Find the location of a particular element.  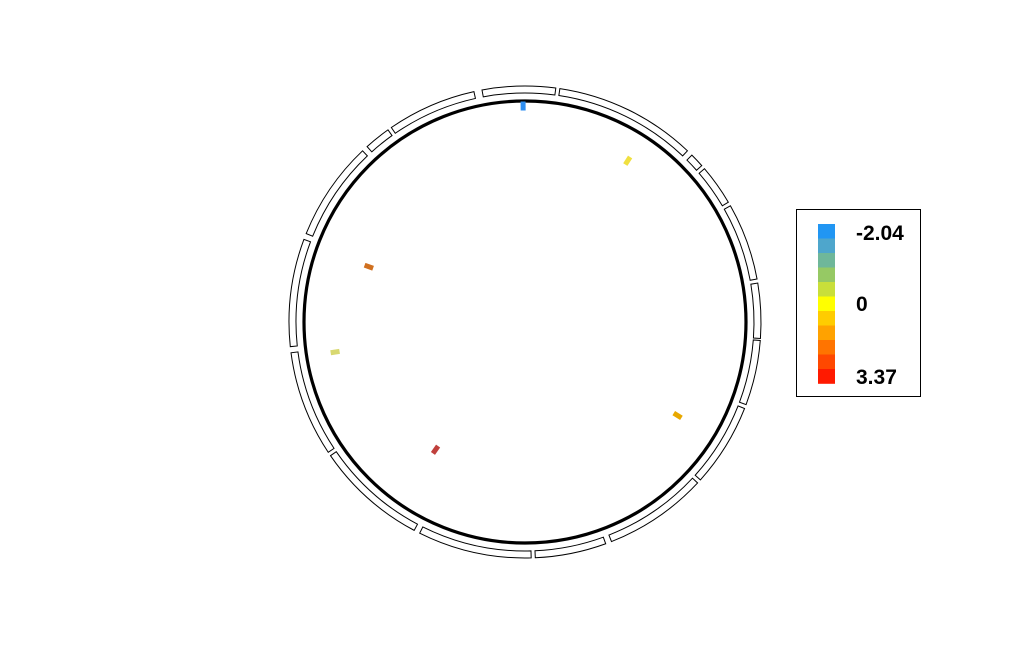

legend-swatches is located at coordinates (826, 304).